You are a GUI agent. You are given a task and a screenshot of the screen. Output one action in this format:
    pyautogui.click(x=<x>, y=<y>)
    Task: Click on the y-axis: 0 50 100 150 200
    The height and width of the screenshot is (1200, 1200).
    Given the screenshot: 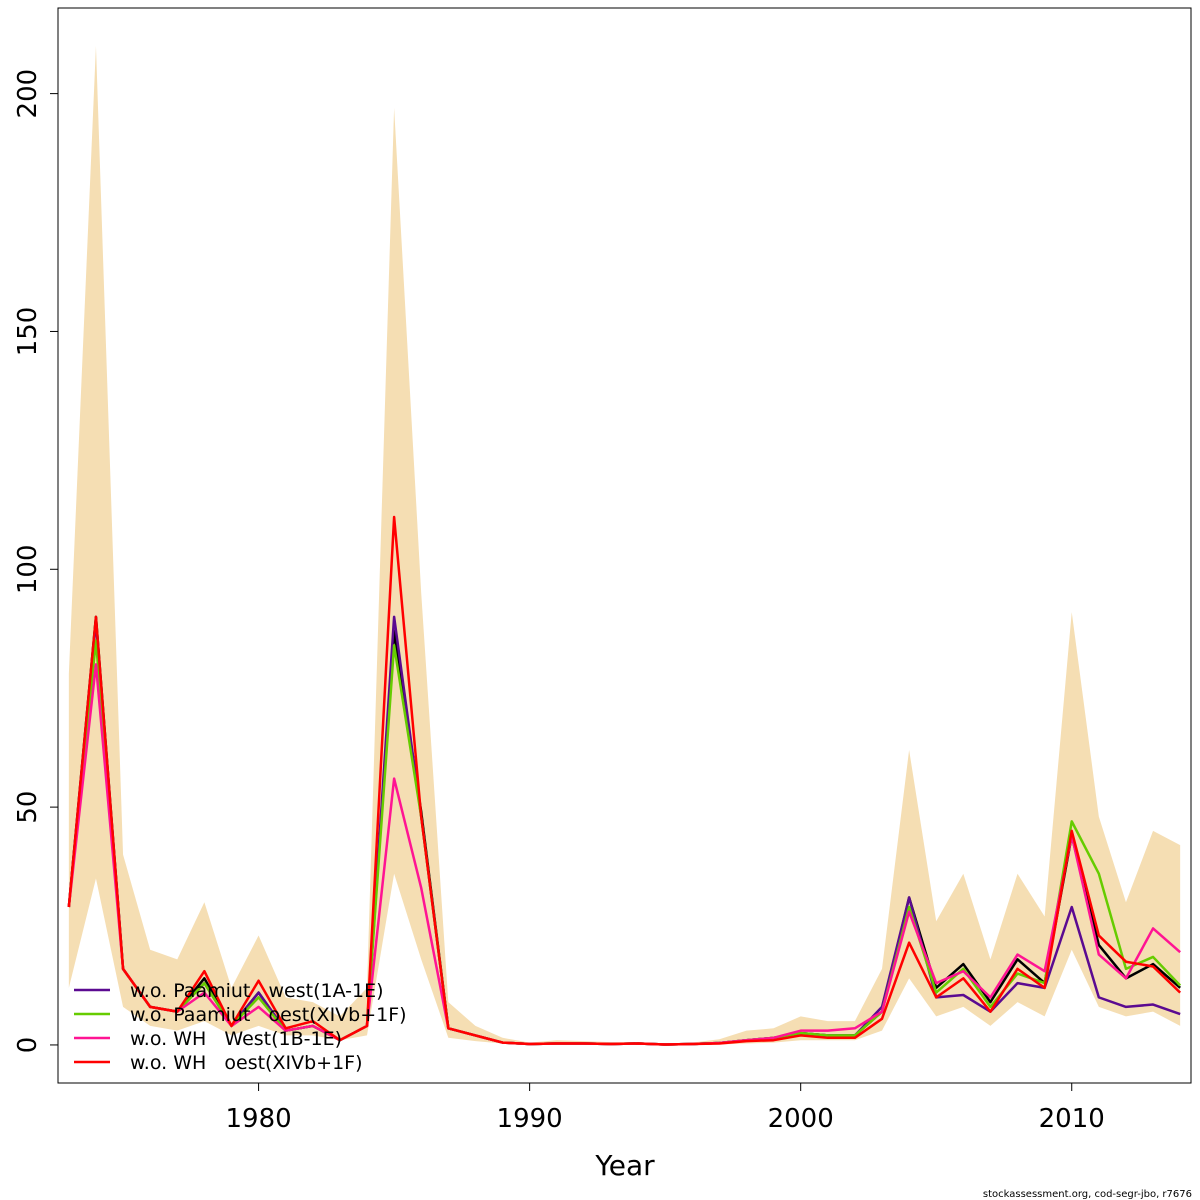 What is the action you would take?
    pyautogui.click(x=36, y=561)
    